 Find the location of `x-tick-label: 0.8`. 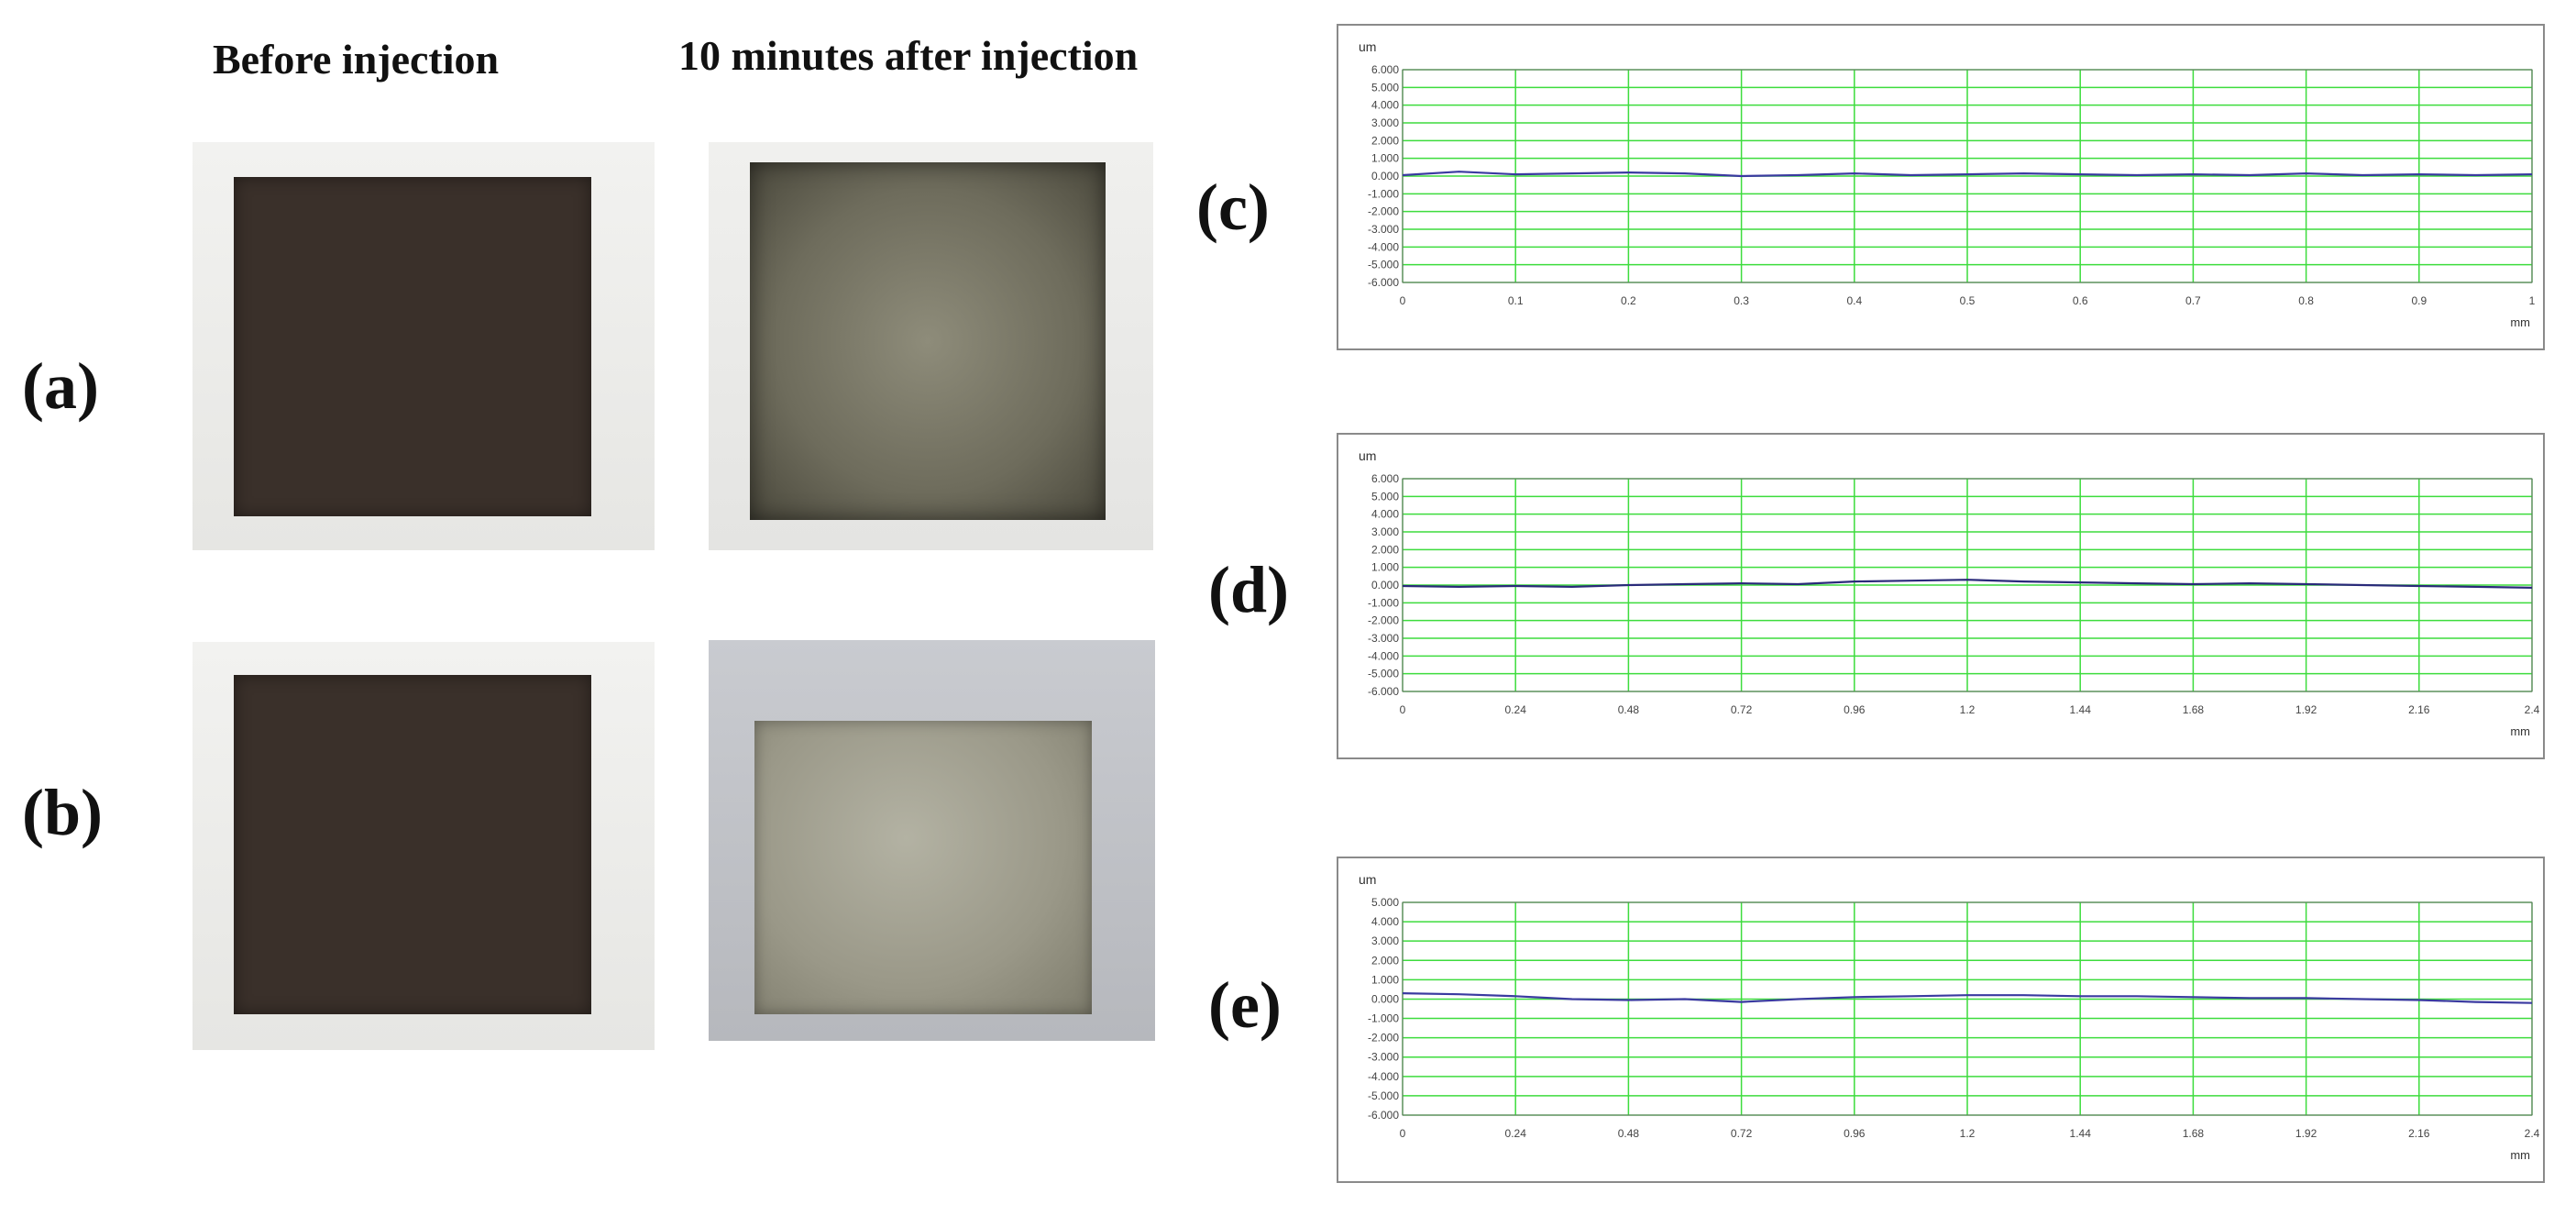

x-tick-label: 0.8 is located at coordinates (2306, 300).